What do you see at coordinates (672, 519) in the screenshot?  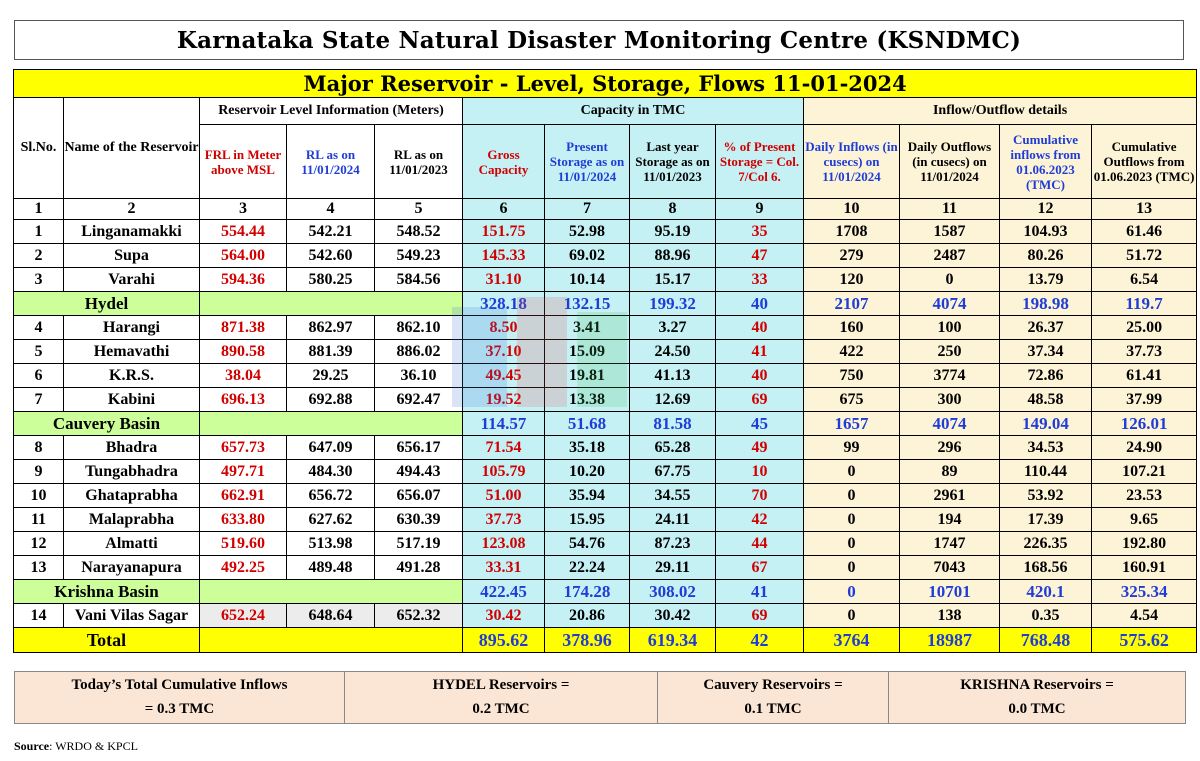 I see `cell-last-year-storage: 24.11` at bounding box center [672, 519].